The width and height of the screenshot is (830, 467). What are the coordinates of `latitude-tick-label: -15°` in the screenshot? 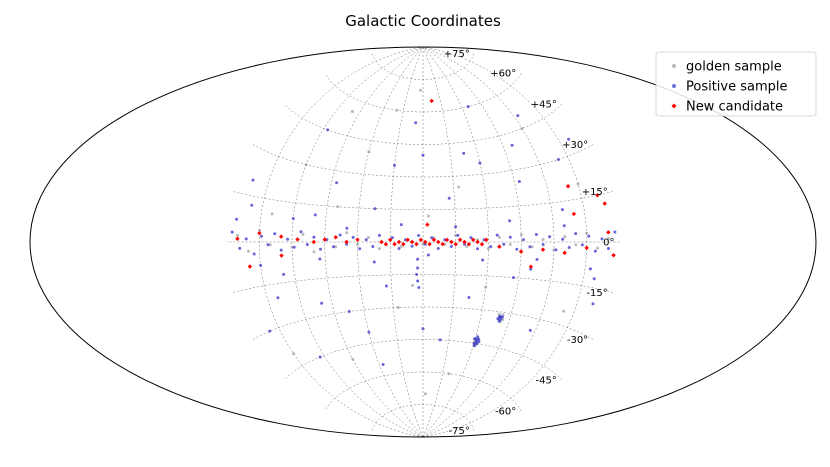 It's located at (596, 293).